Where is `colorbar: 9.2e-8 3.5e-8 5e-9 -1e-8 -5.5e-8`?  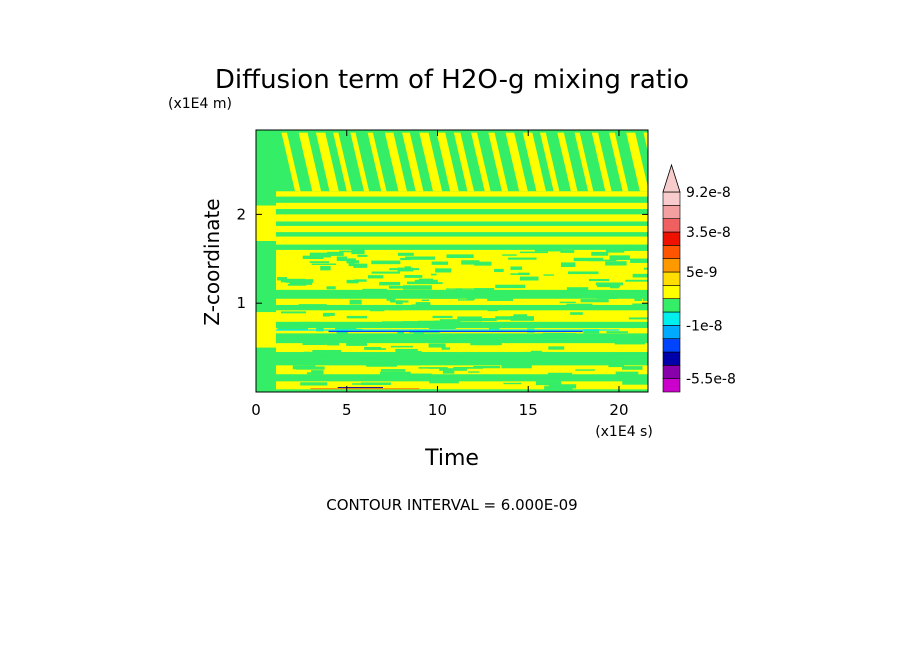
colorbar: 9.2e-8 3.5e-8 5e-9 -1e-8 -5.5e-8 is located at coordinates (699, 278).